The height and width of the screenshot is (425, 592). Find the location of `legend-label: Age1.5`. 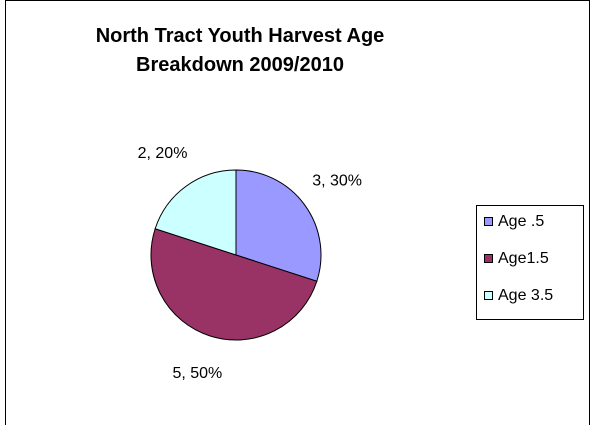

legend-label: Age1.5 is located at coordinates (523, 258).